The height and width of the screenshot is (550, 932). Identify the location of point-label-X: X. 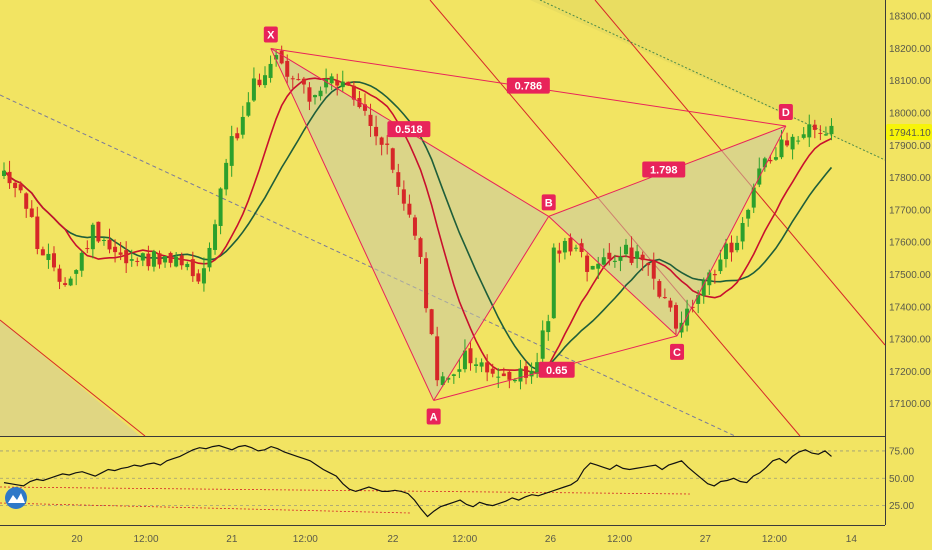
(270, 34).